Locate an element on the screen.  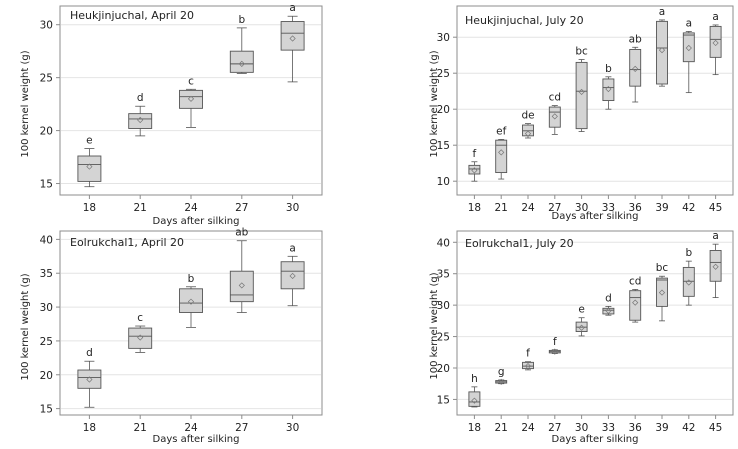
box-39: bc is located at coordinates (662, 292).